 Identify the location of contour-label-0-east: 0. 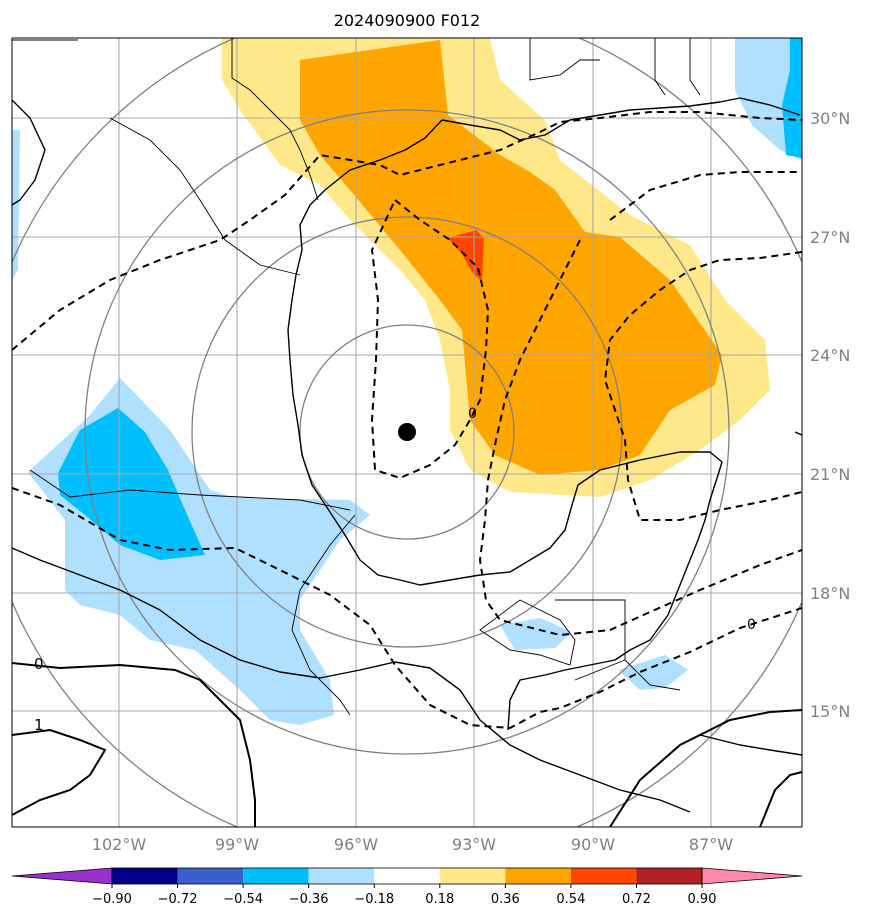
(751, 625).